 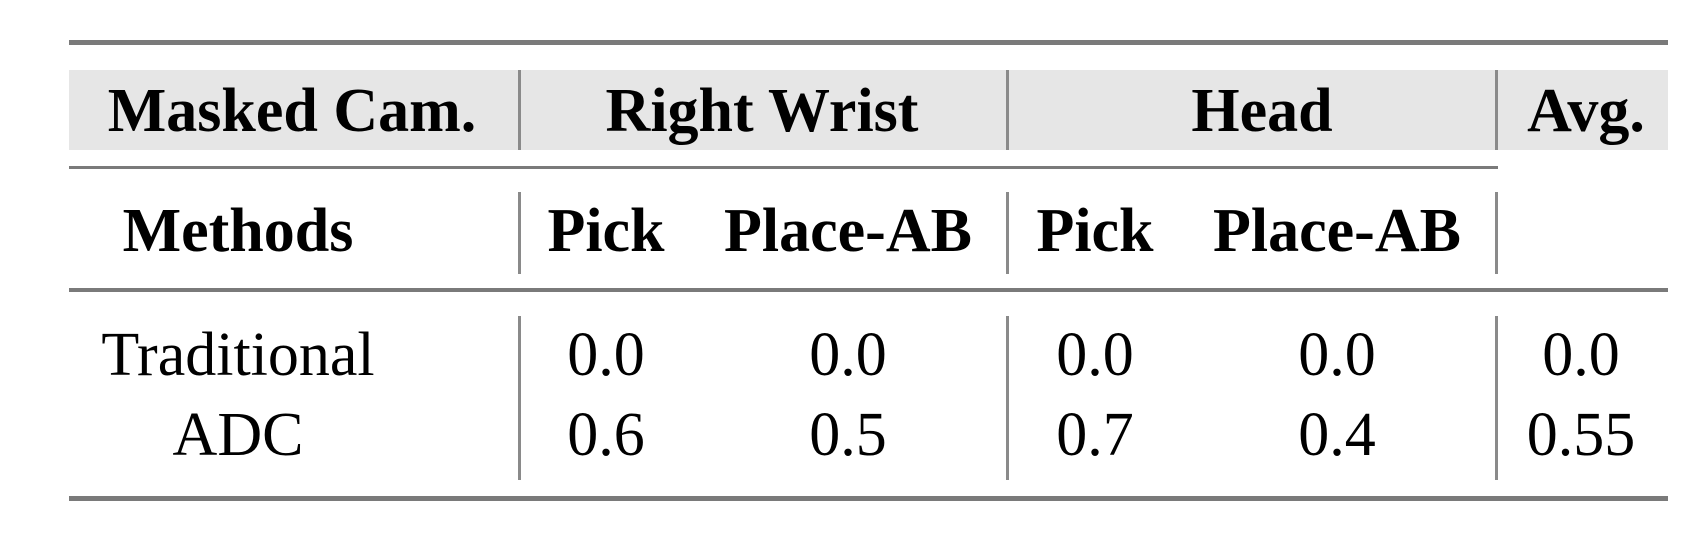 What do you see at coordinates (238, 435) in the screenshot?
I see `method-name: ADC` at bounding box center [238, 435].